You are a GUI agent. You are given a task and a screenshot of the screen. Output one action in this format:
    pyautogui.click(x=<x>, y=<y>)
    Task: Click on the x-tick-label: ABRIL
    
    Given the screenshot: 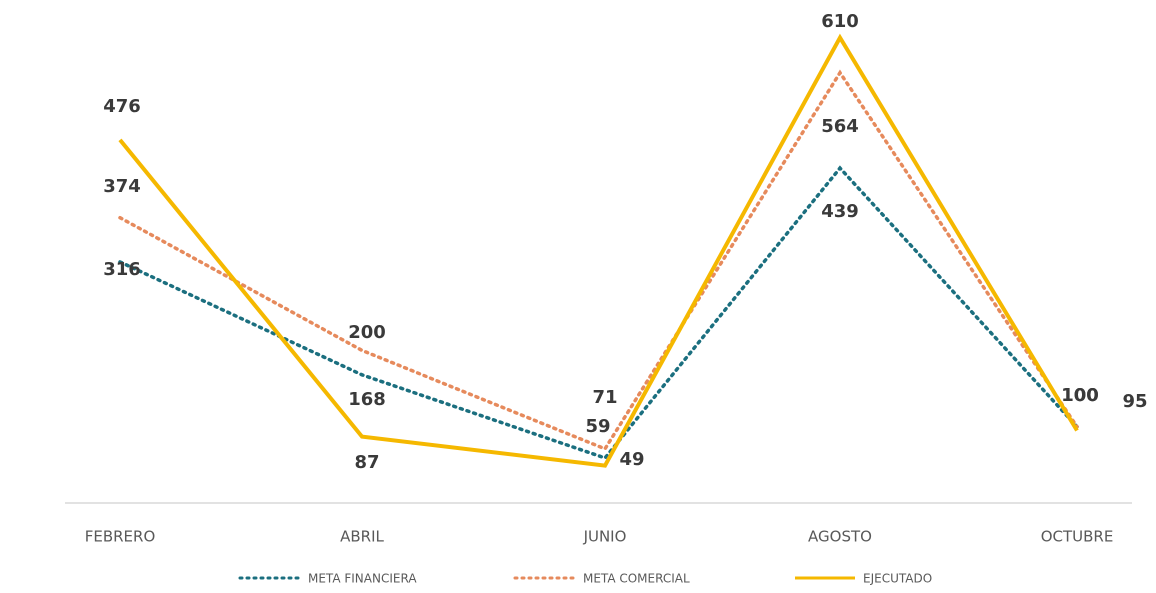 What is the action you would take?
    pyautogui.click(x=362, y=537)
    